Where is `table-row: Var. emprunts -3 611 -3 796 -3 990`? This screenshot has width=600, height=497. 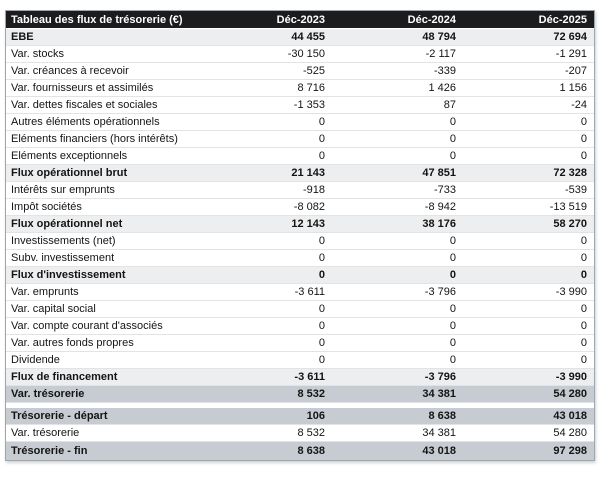
table-row: Var. emprunts -3 611 -3 796 -3 990 is located at coordinates (300, 292).